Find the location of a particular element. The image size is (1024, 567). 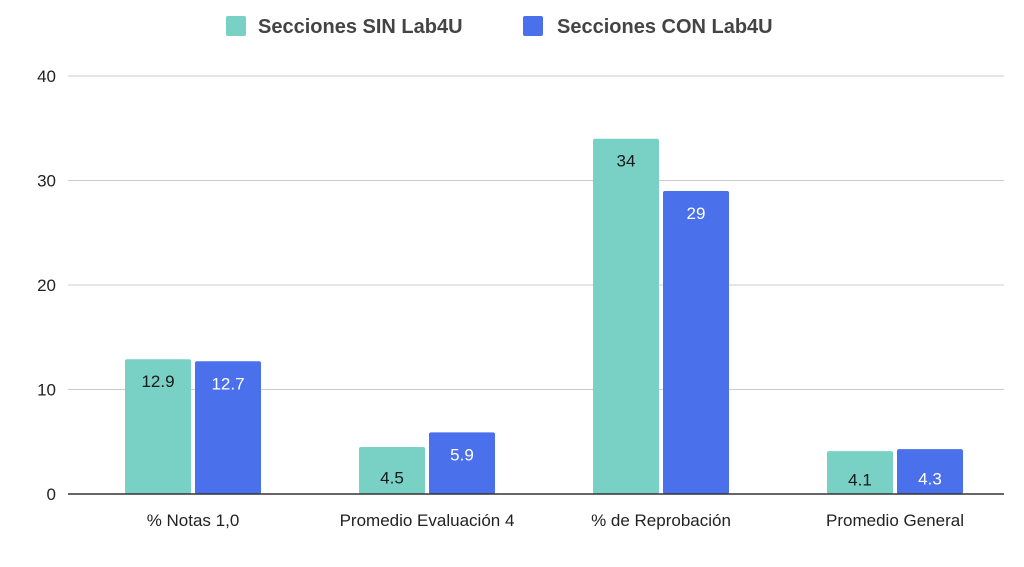

data-label: 4.3 is located at coordinates (930, 479).